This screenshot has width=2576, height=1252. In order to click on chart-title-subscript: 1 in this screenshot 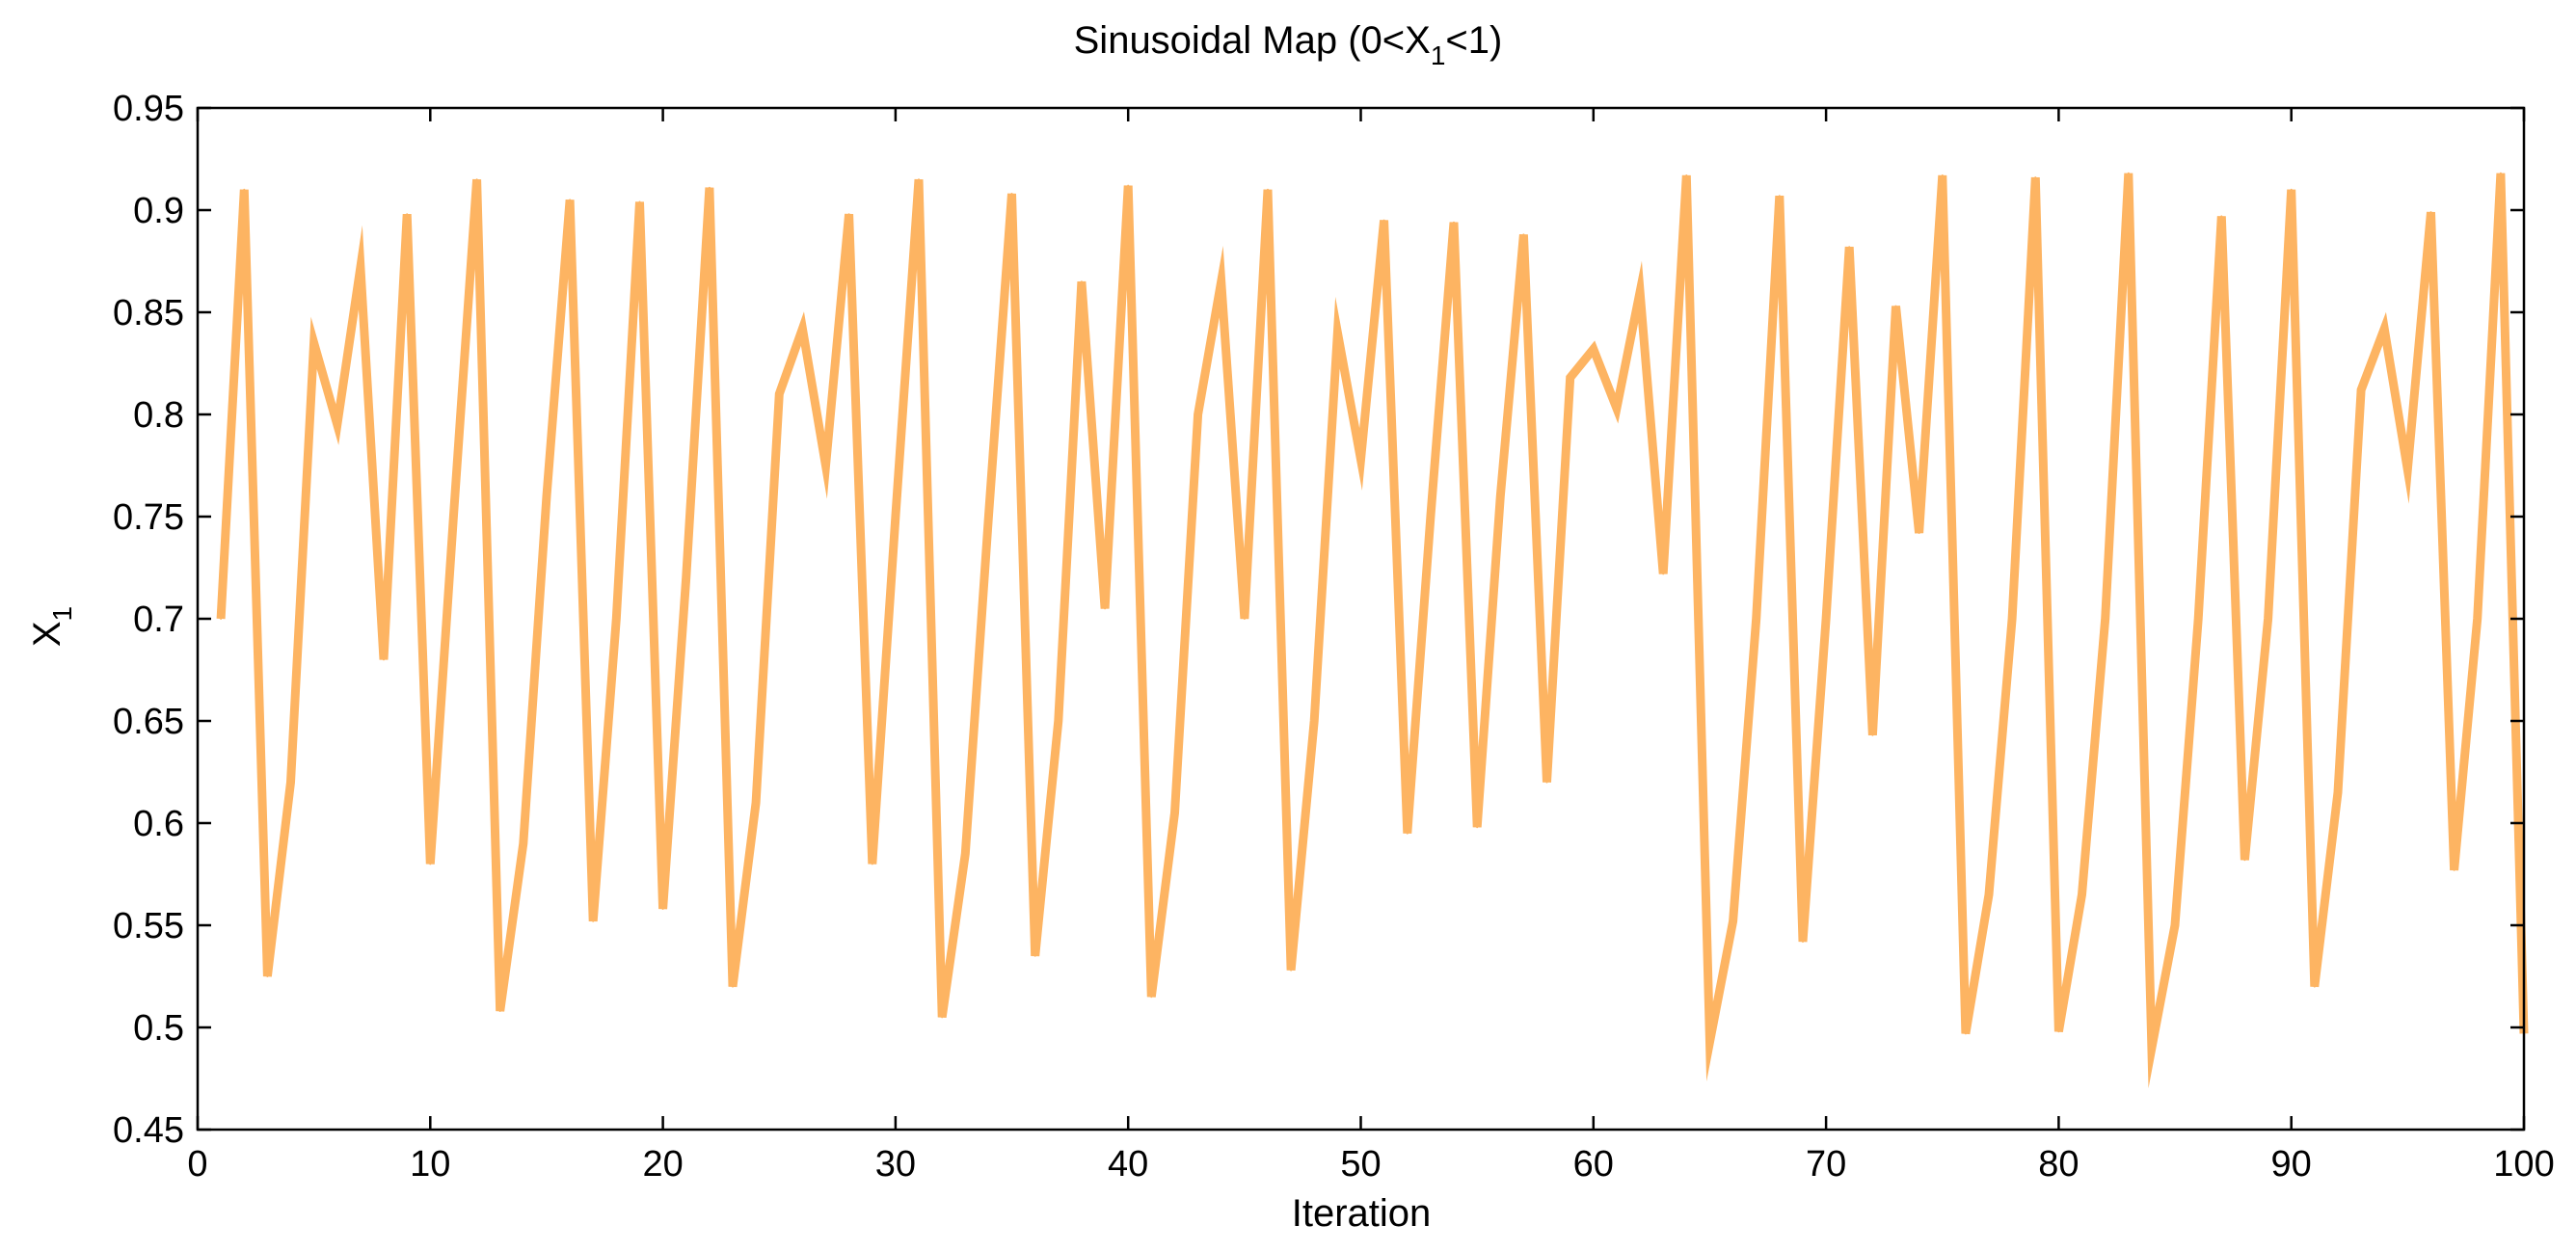, I will do `click(1439, 55)`.